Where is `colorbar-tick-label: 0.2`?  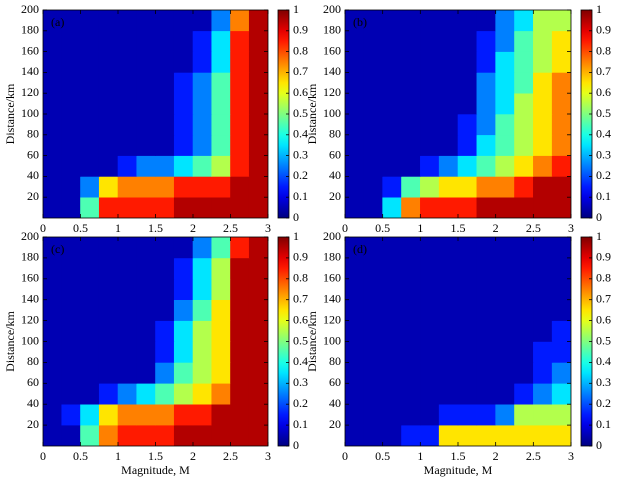 colorbar-tick-label: 0.2 is located at coordinates (300, 175).